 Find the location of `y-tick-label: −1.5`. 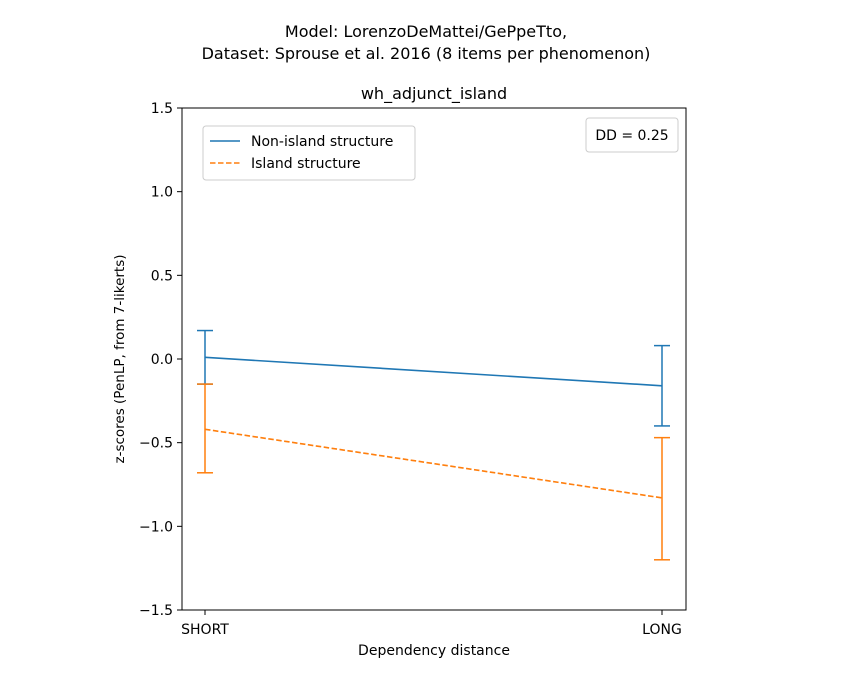

y-tick-label: −1.5 is located at coordinates (156, 611).